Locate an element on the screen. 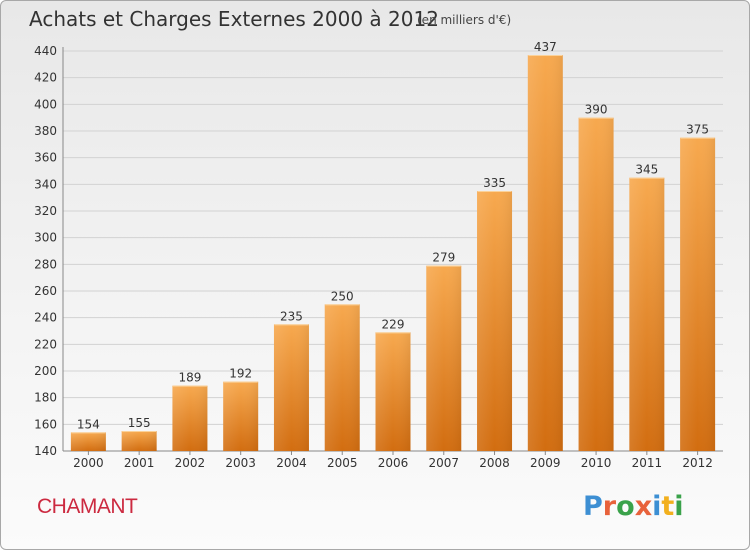  data-label: 229 is located at coordinates (393, 324).